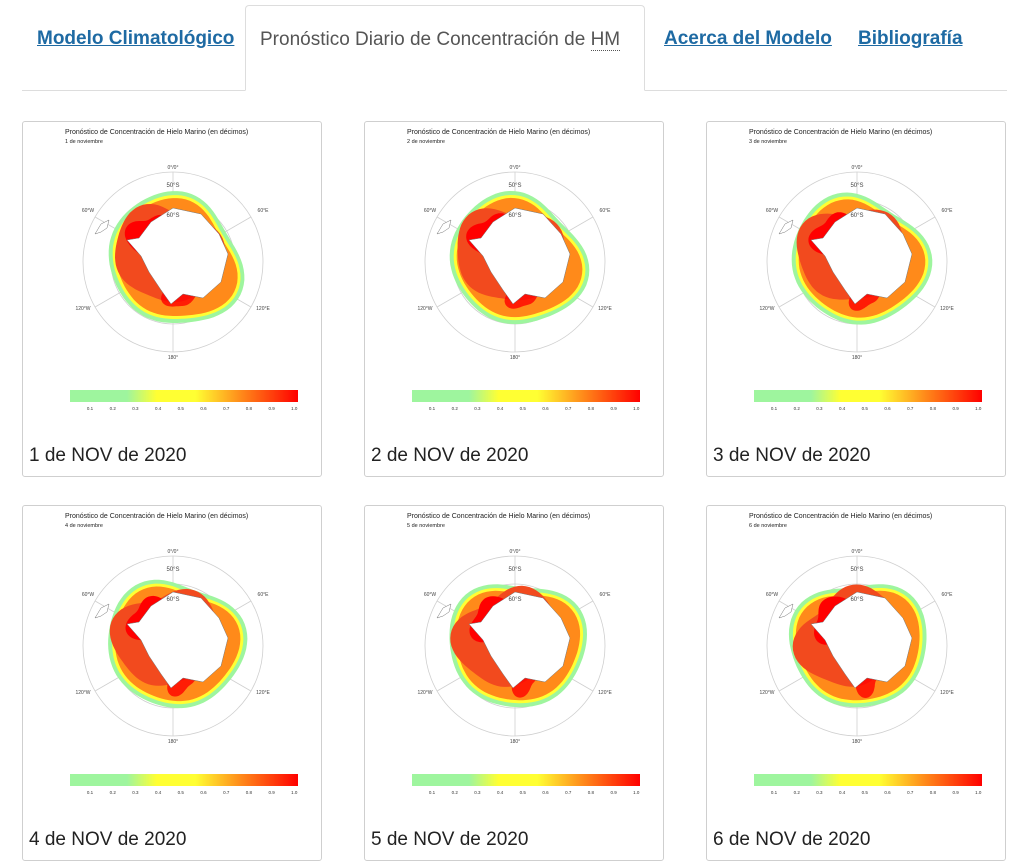 The width and height of the screenshot is (1019, 861). I want to click on tab-bibliografia: Bibliografía, so click(910, 38).